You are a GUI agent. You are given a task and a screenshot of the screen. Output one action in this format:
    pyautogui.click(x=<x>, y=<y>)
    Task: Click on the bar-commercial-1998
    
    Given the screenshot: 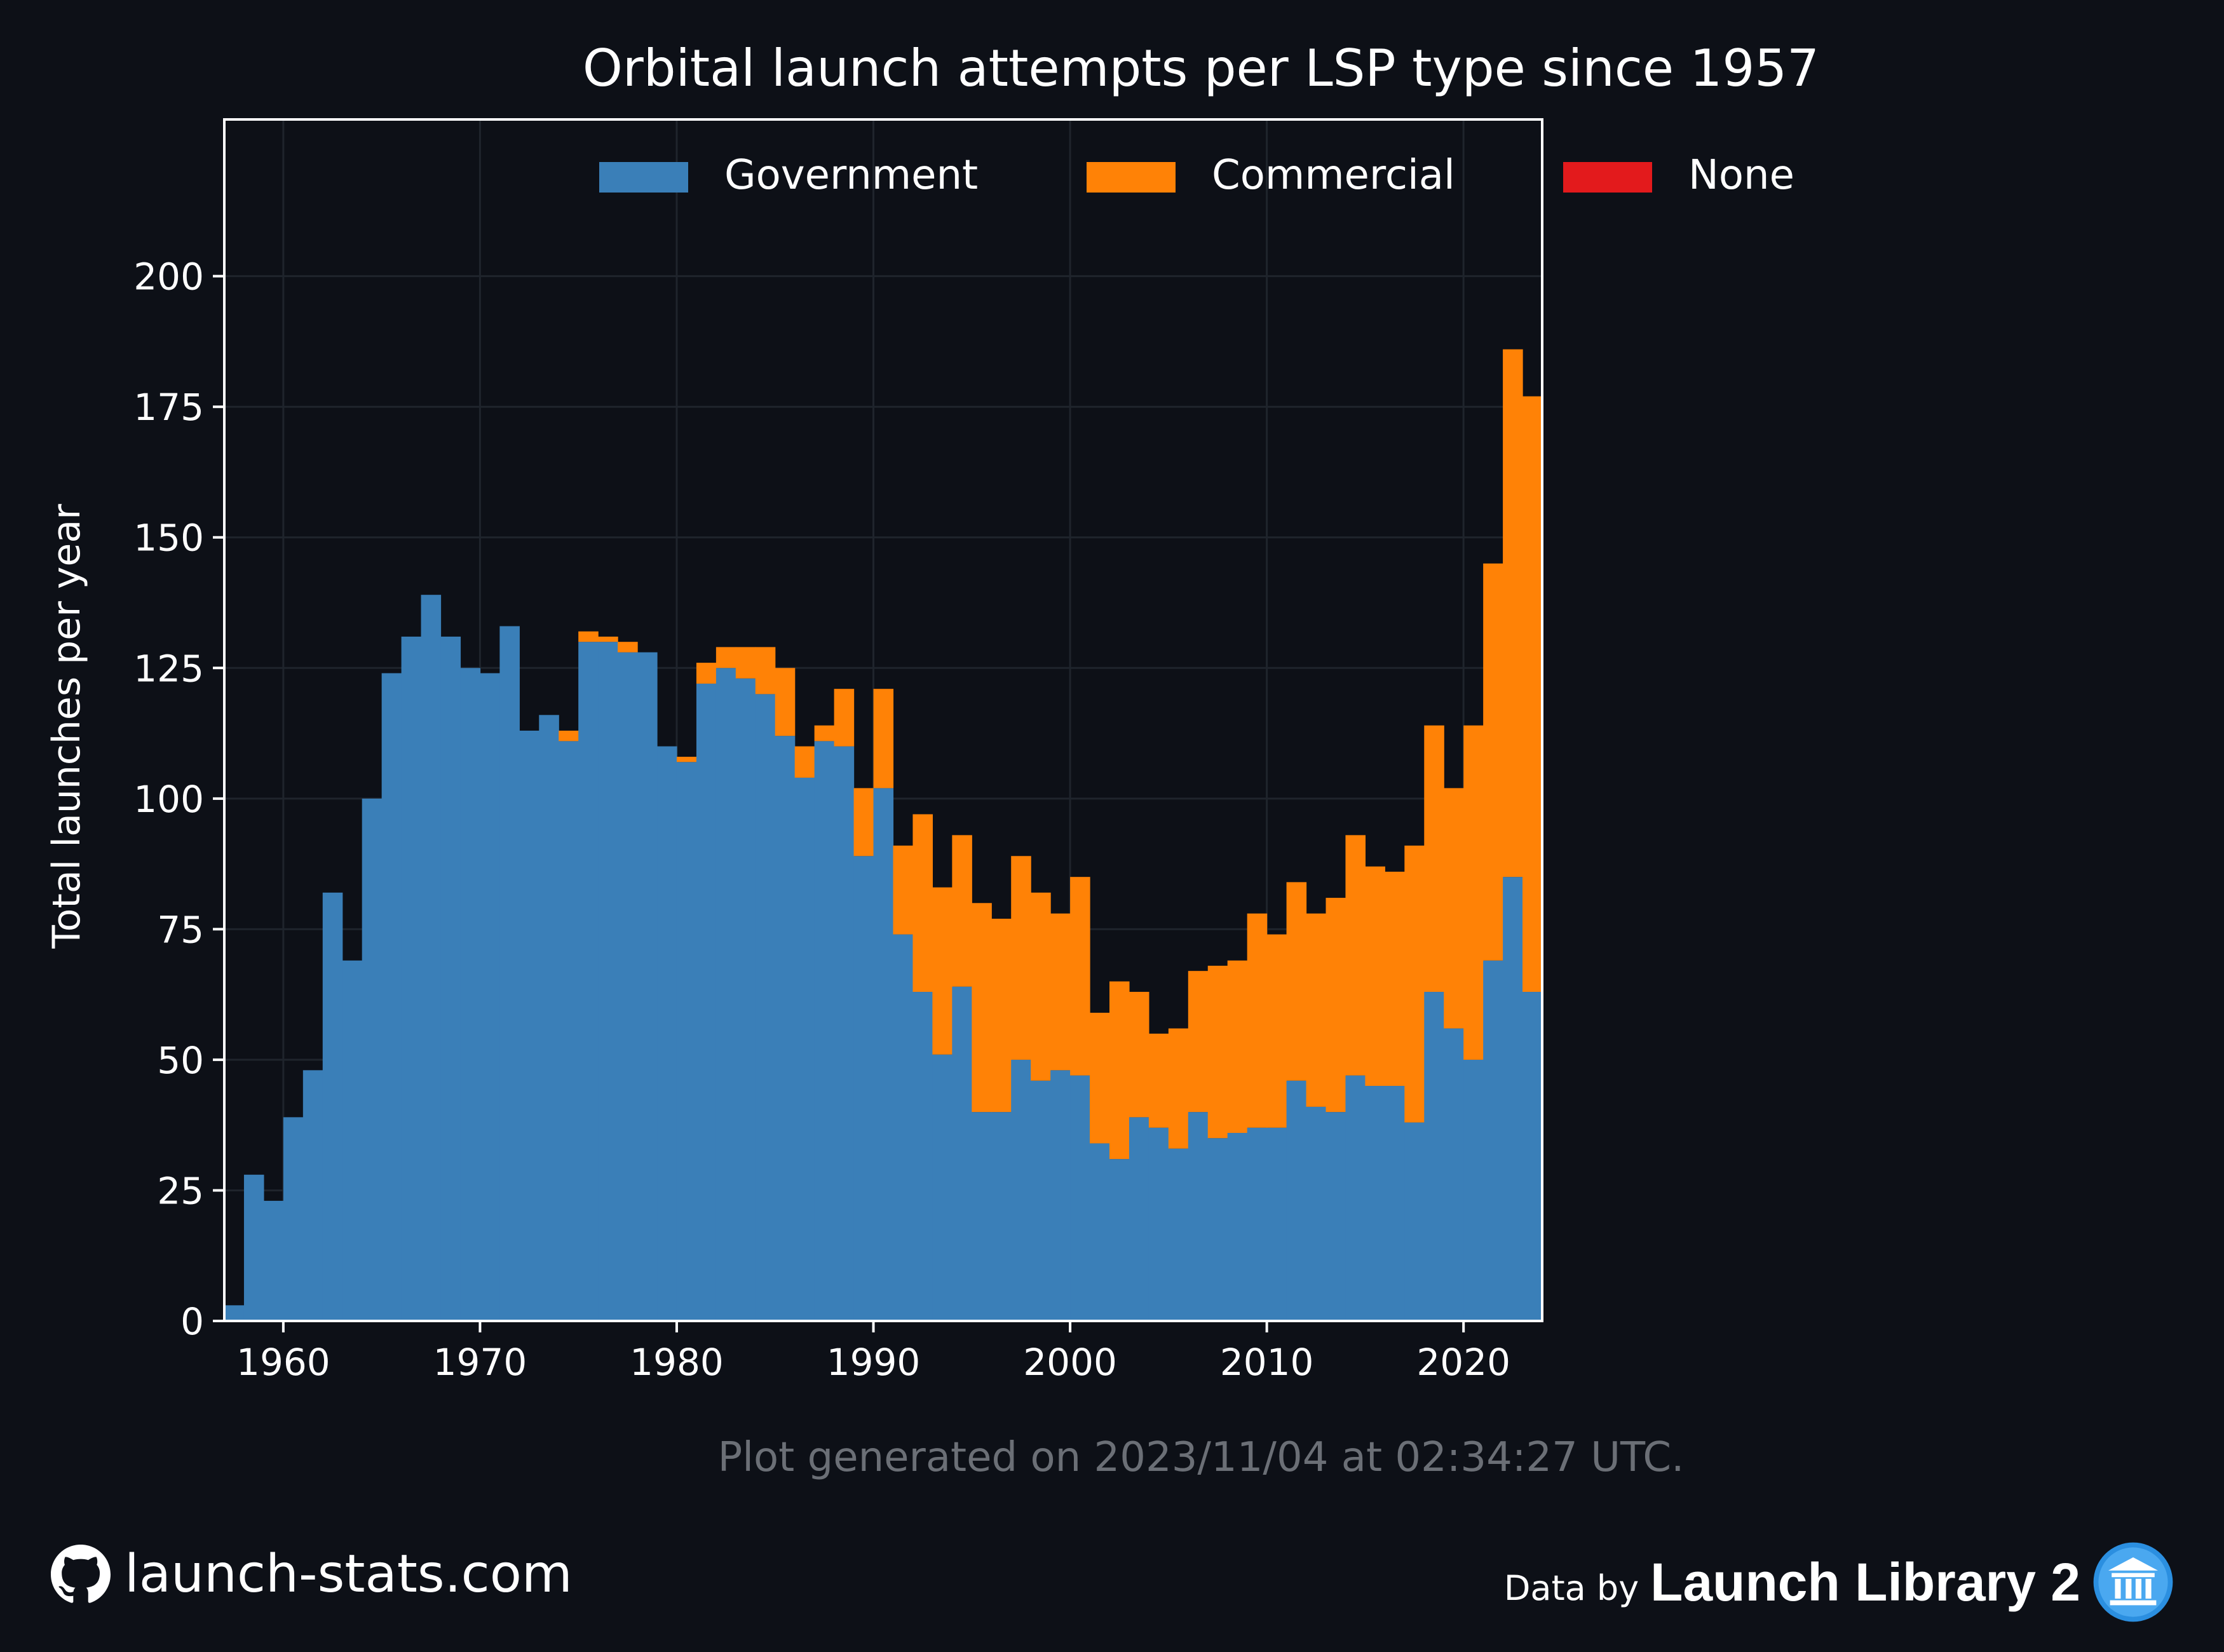 What is the action you would take?
    pyautogui.click(x=1041, y=987)
    